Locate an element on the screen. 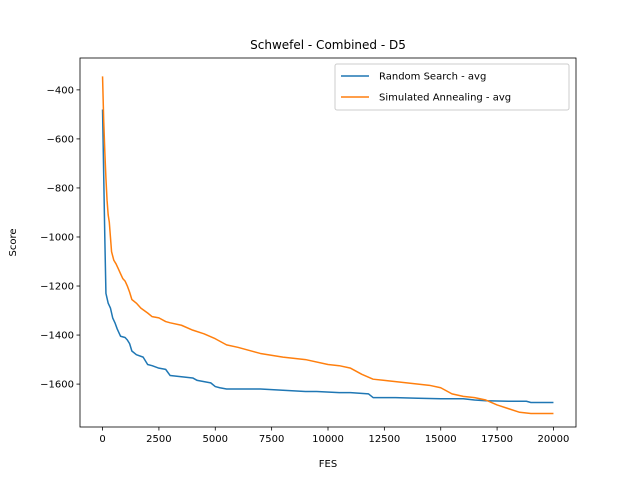 Image resolution: width=640 pixels, height=480 pixels. chart-title: Schwefel - Combined - D5 is located at coordinates (328, 45).